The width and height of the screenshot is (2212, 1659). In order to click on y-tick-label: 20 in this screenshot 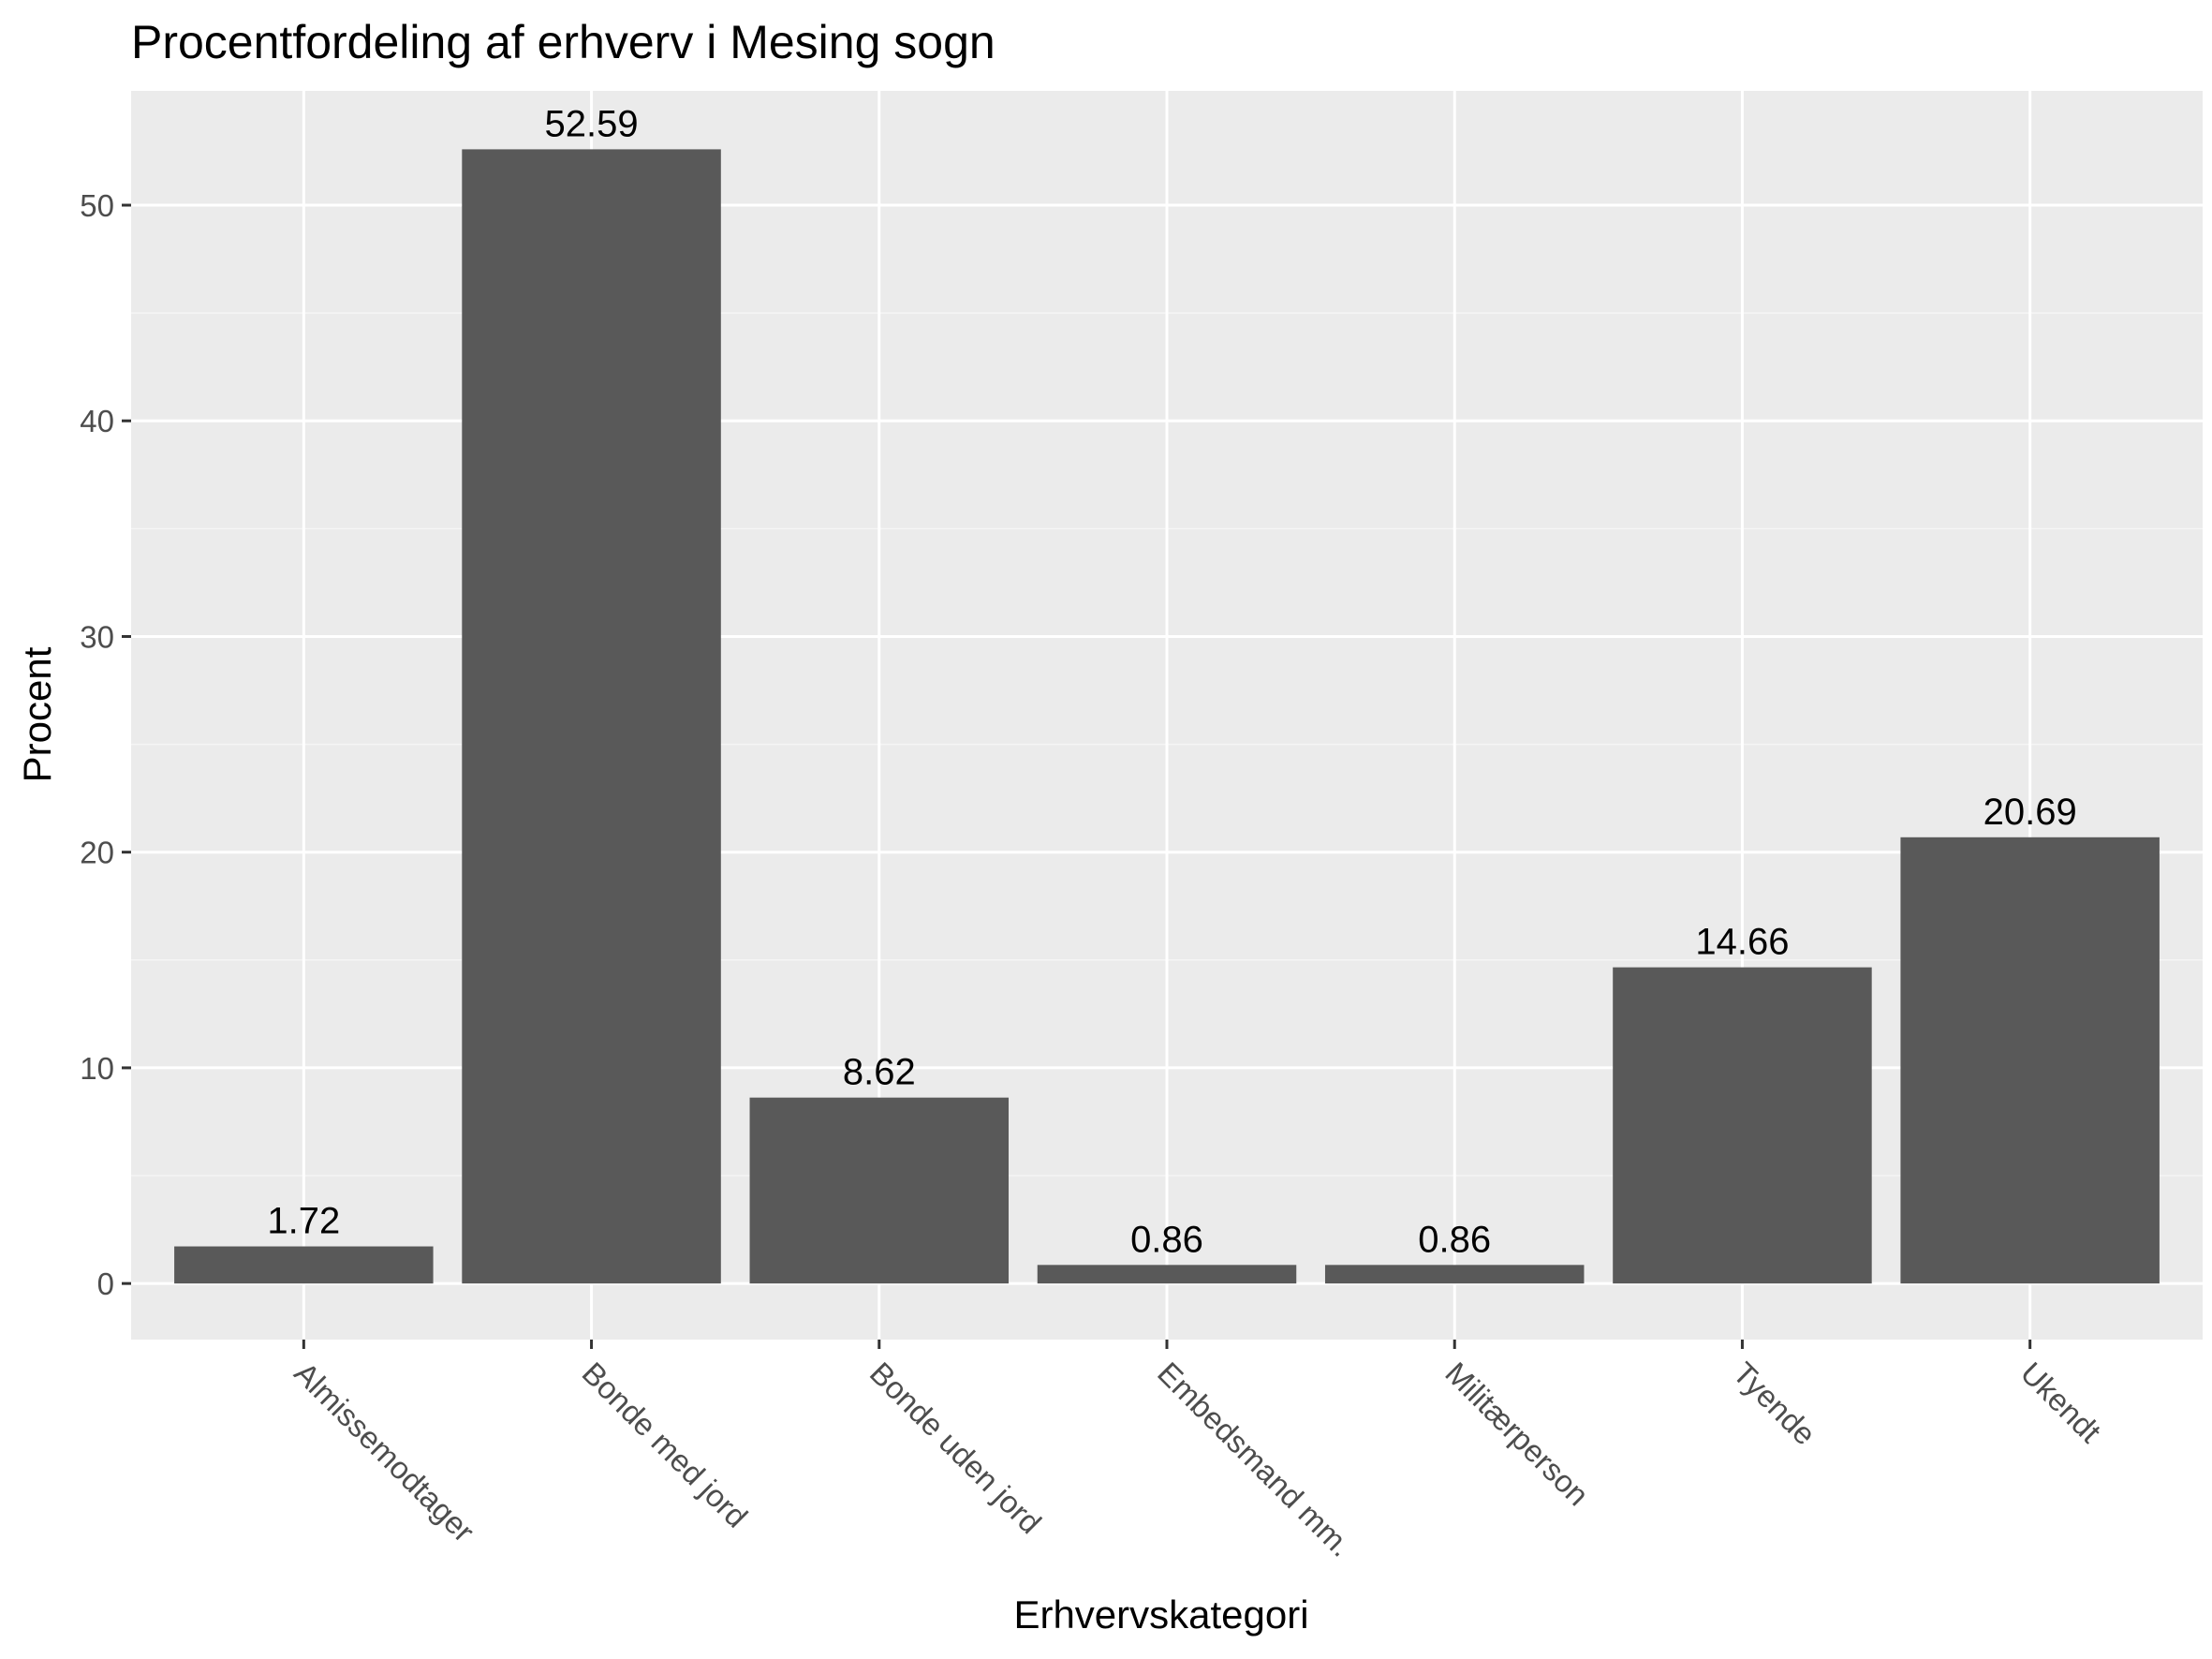, I will do `click(97, 853)`.